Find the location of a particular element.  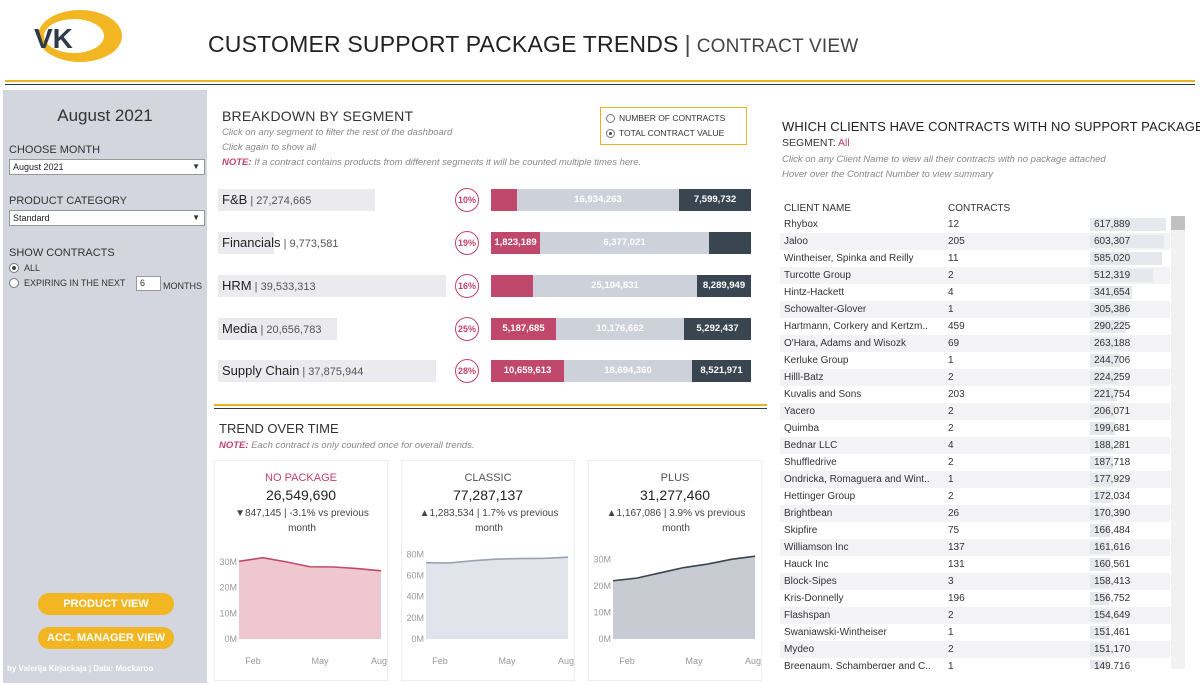

client-row: Hintz-Hackett 4 341,654 is located at coordinates (975, 292).